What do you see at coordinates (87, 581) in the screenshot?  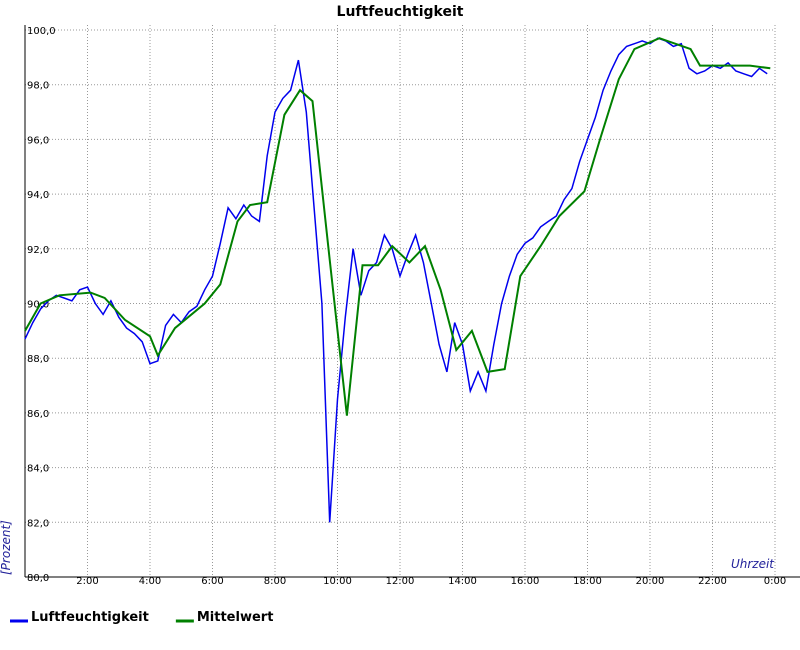 I see `x-tick-label: 2:00` at bounding box center [87, 581].